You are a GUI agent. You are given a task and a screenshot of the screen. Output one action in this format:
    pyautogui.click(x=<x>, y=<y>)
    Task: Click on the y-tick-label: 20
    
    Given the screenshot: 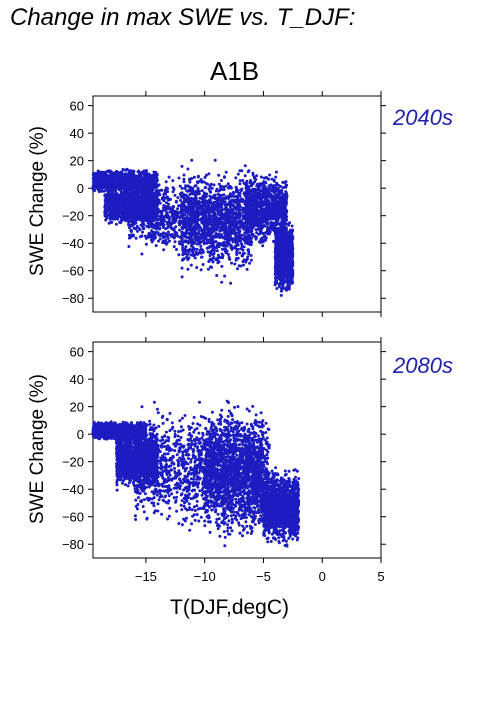 What is the action you would take?
    pyautogui.click(x=77, y=161)
    